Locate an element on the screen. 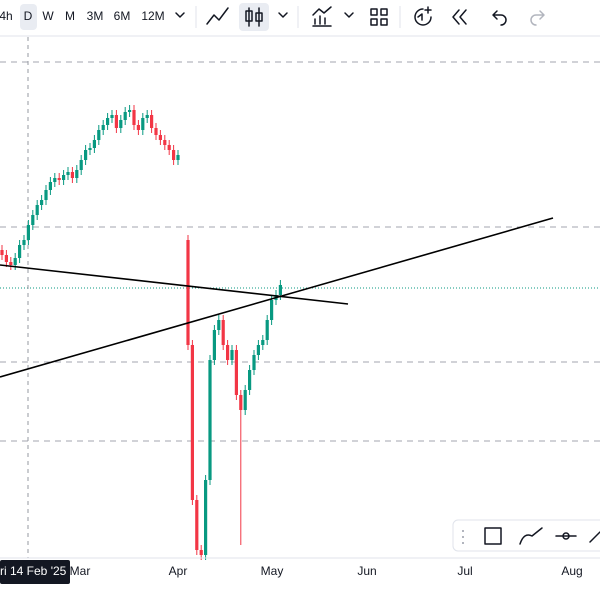  interval-button: 4h is located at coordinates (6, 16).